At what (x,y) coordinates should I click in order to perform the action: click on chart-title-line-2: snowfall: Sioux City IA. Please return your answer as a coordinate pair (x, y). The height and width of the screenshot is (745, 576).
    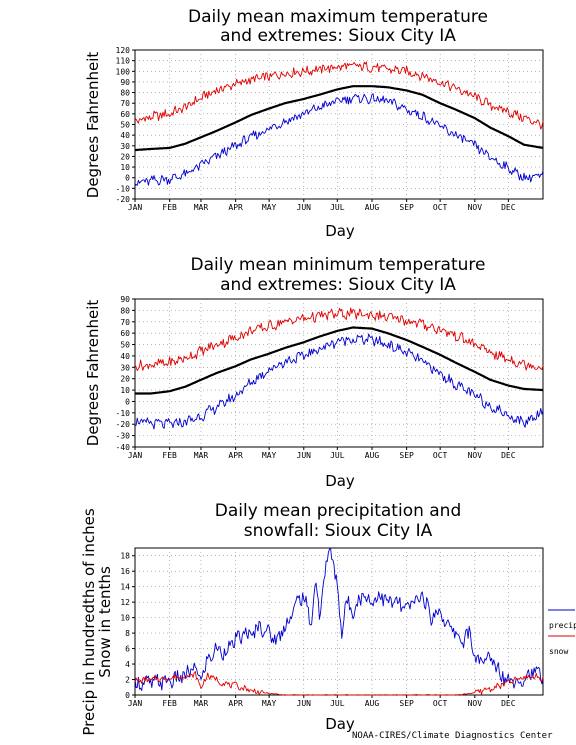
    Looking at the image, I should click on (338, 531).